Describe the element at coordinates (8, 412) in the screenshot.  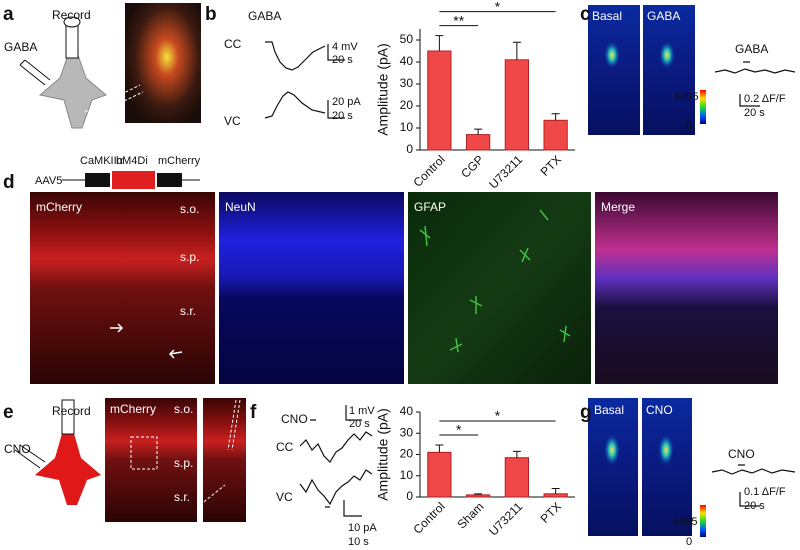
I see `label: e` at that location.